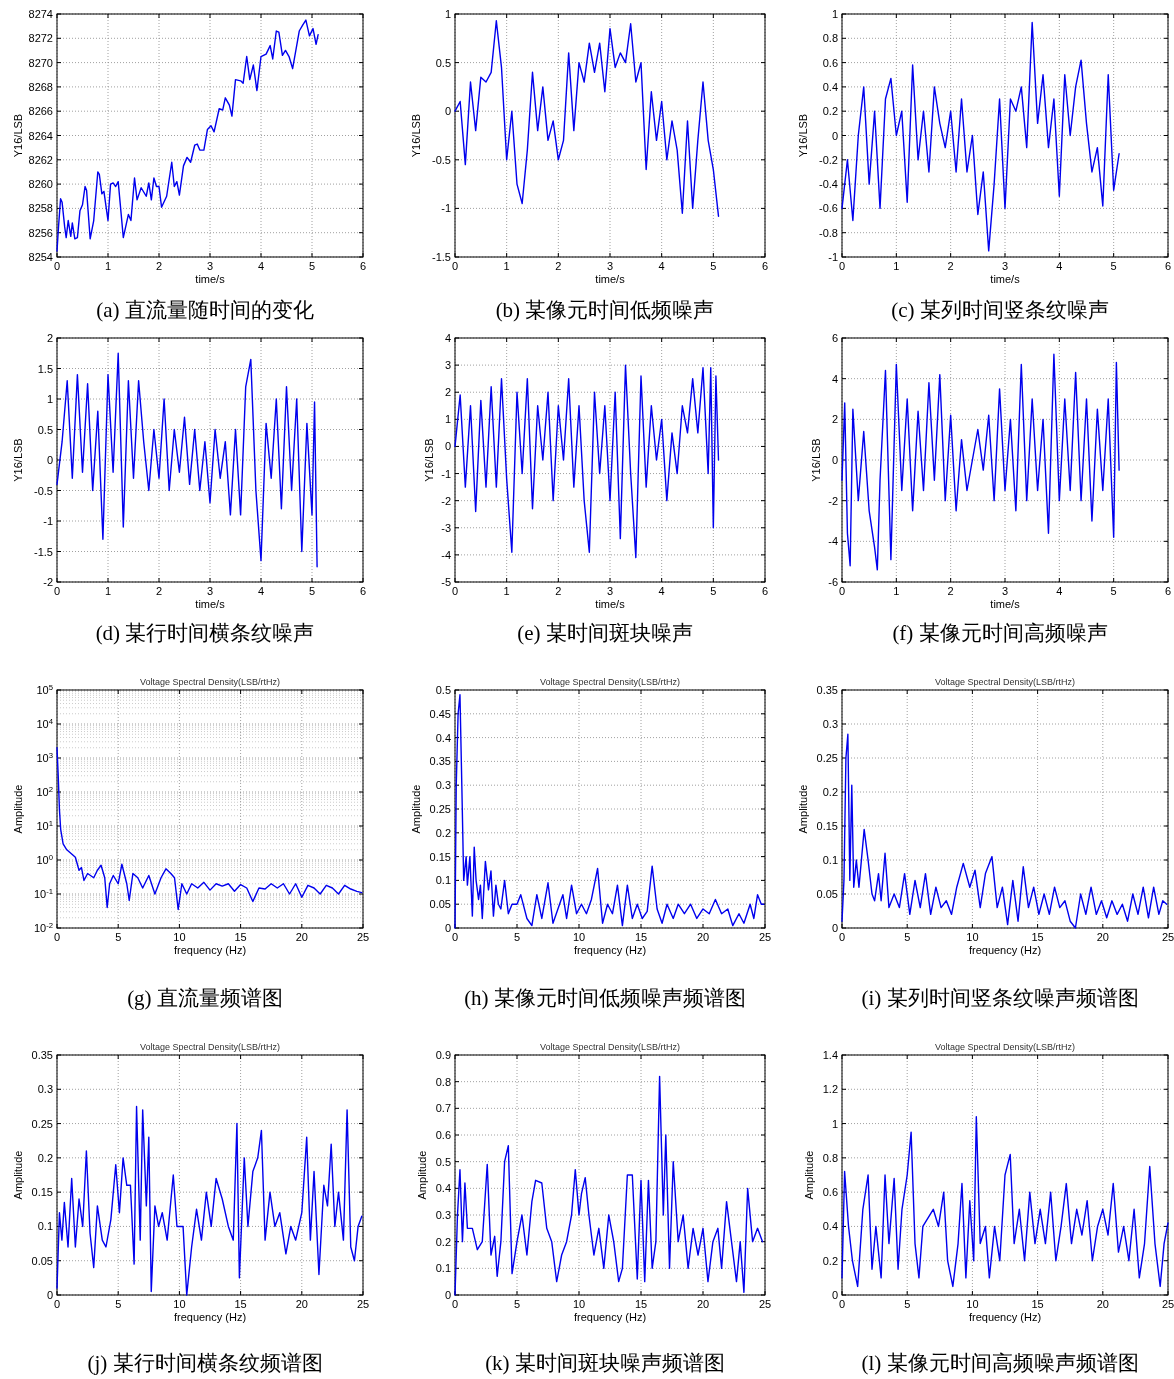 The width and height of the screenshot is (1174, 1379). What do you see at coordinates (40, 62) in the screenshot?
I see `y-tick-label: 8270` at bounding box center [40, 62].